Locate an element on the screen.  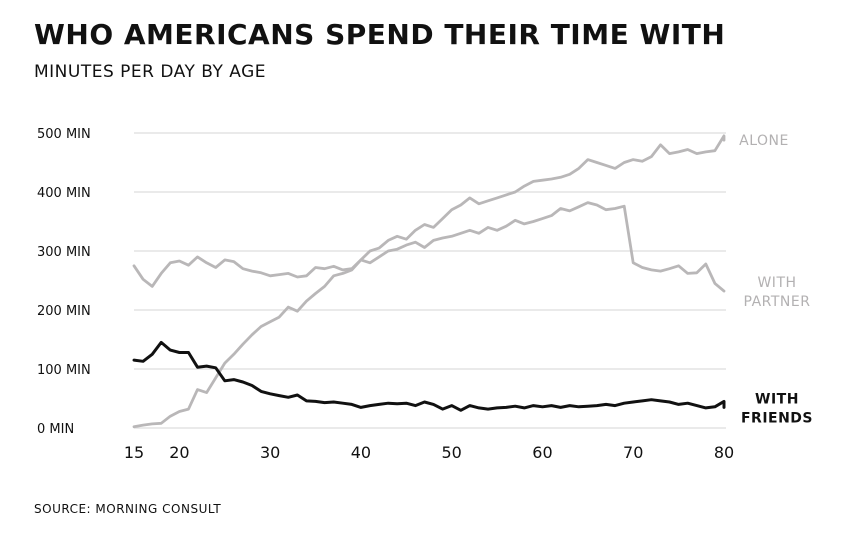
x-tick-label: 30 is located at coordinates (270, 452).